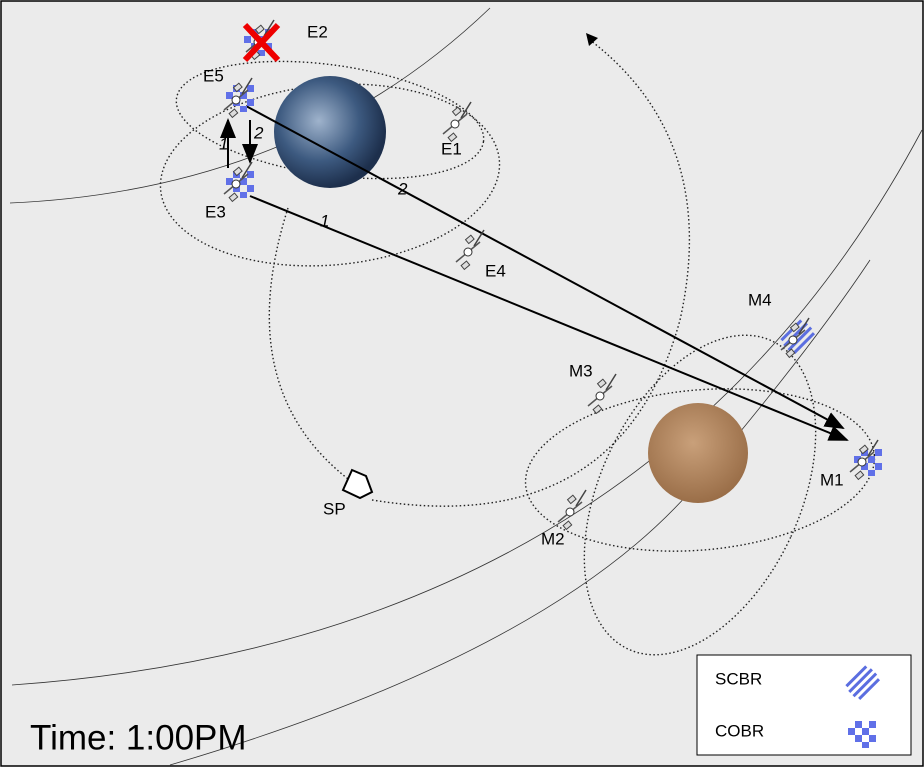 The height and width of the screenshot is (767, 924). Describe the element at coordinates (698, 453) in the screenshot. I see `mars` at that location.